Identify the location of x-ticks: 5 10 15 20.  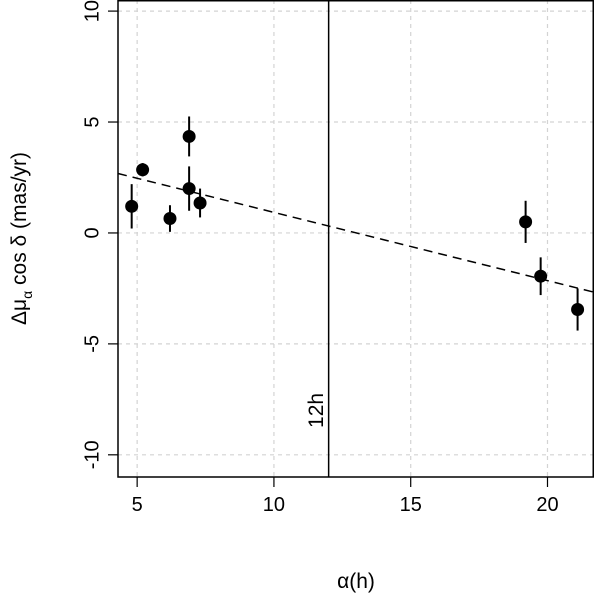
(345, 496).